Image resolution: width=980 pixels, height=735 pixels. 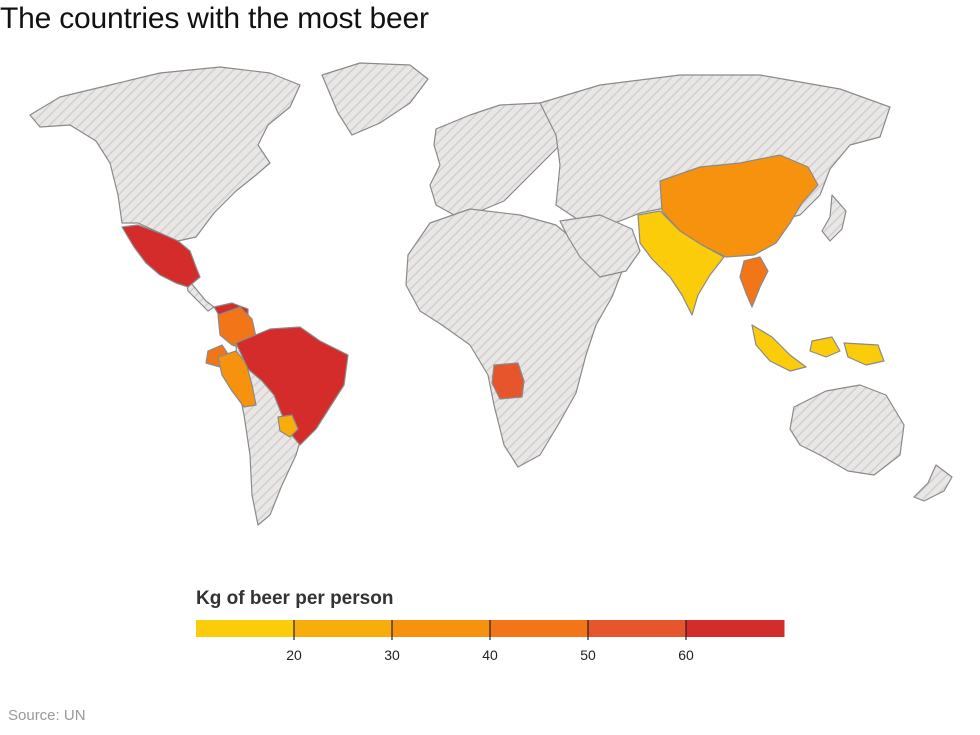 What do you see at coordinates (818, 348) in the screenshot?
I see `map-region-indonesia` at bounding box center [818, 348].